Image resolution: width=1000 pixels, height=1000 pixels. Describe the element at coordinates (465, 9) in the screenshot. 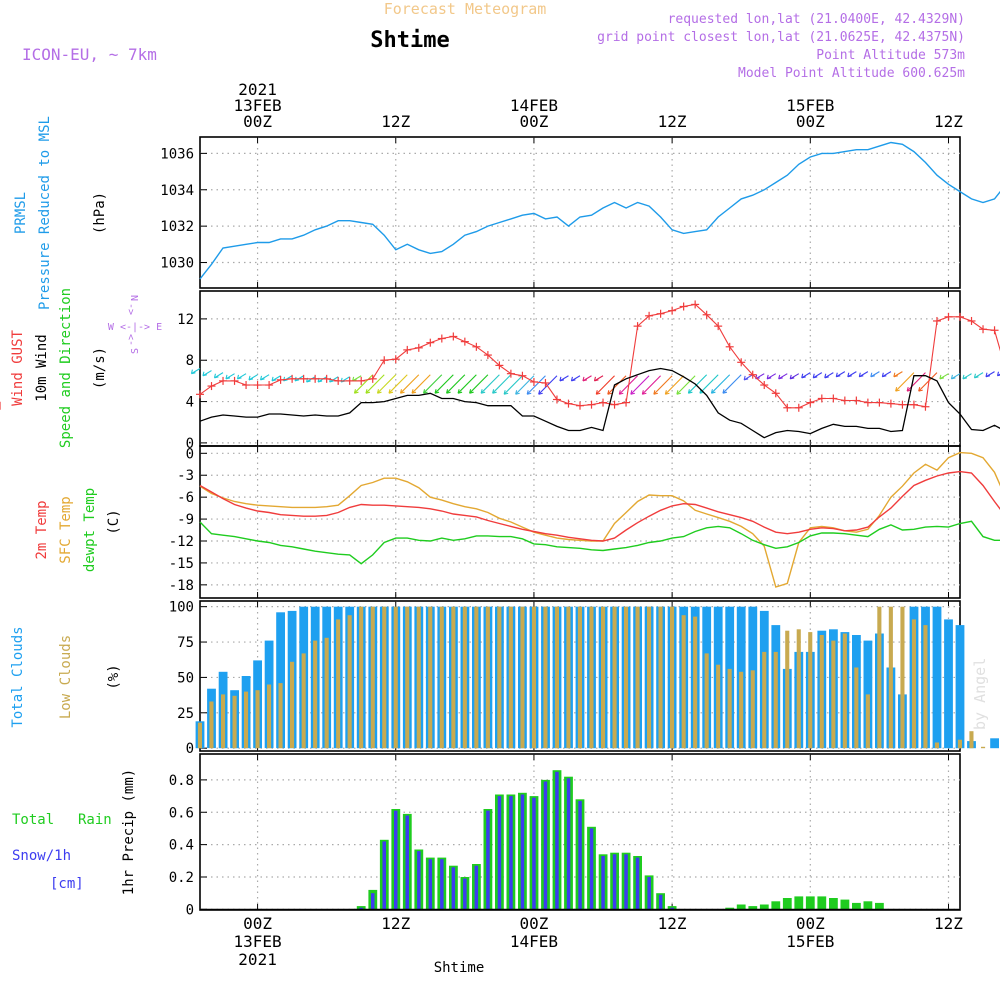

I see `meteogram-title: Forecast Meteogram` at that location.